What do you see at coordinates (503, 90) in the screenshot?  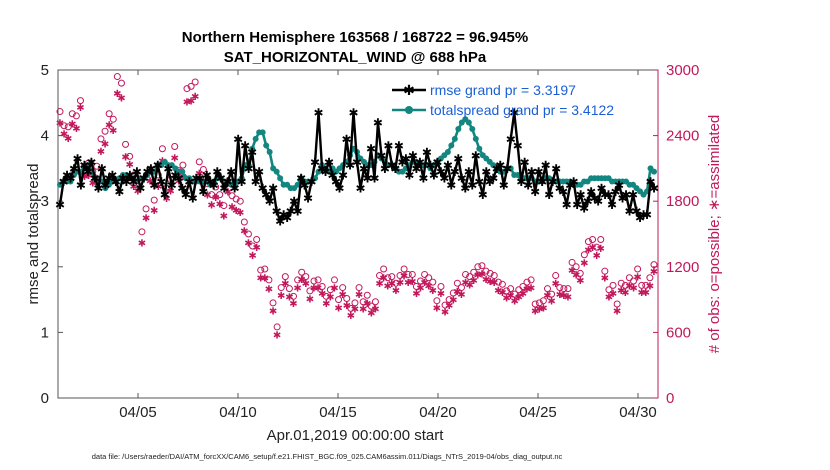 I see `legend-rmse-label: rmse grand pr = 3.3197` at bounding box center [503, 90].